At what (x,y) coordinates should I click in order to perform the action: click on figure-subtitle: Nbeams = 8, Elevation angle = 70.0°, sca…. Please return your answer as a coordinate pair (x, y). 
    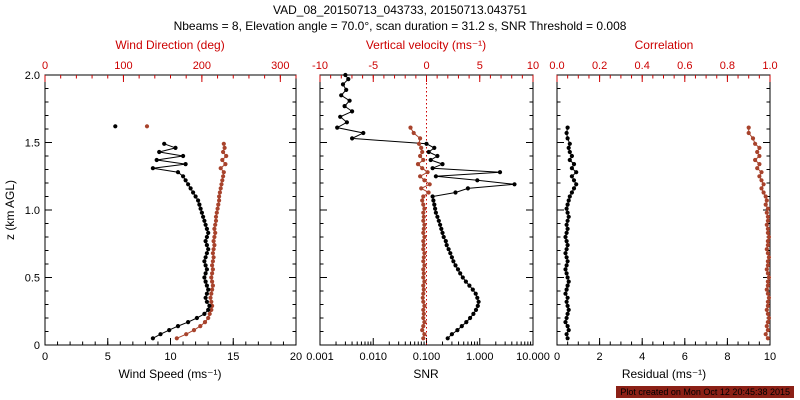
    Looking at the image, I should click on (400, 26).